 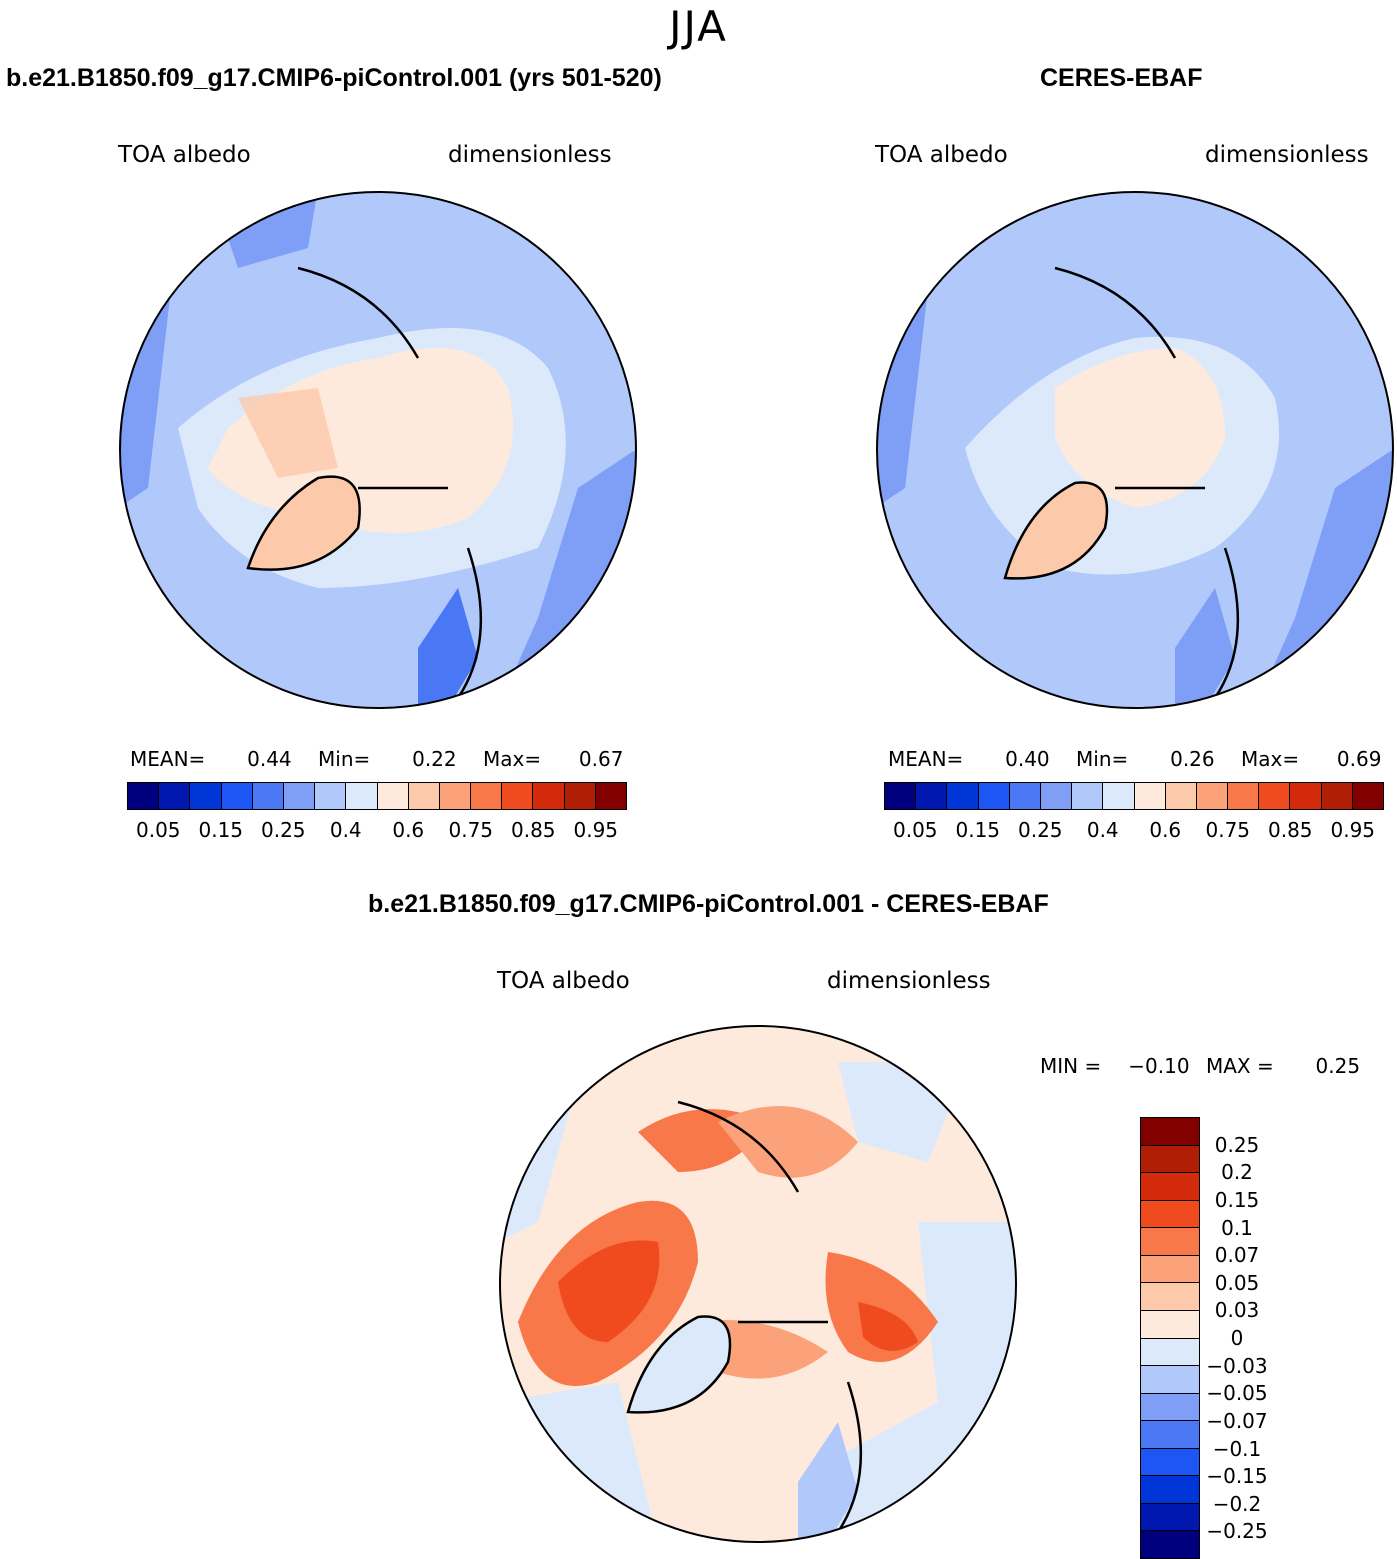 I want to click on mean-value: 0.40, so click(x=1027, y=759).